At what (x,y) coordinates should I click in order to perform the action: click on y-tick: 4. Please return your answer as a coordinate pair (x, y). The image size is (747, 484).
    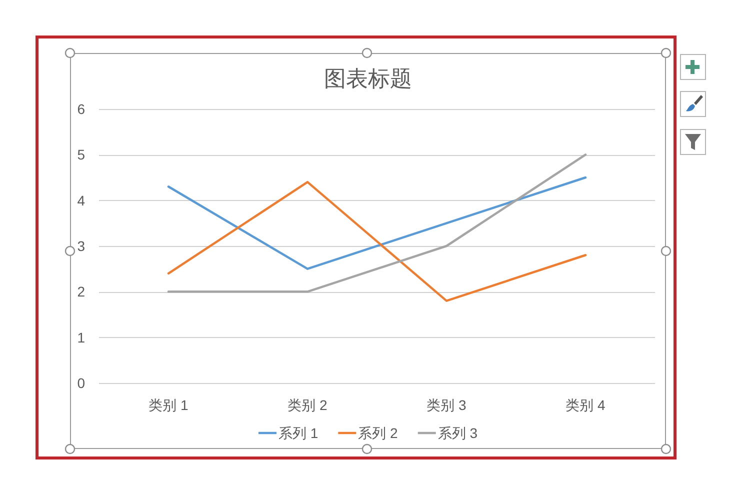
    Looking at the image, I should click on (81, 200).